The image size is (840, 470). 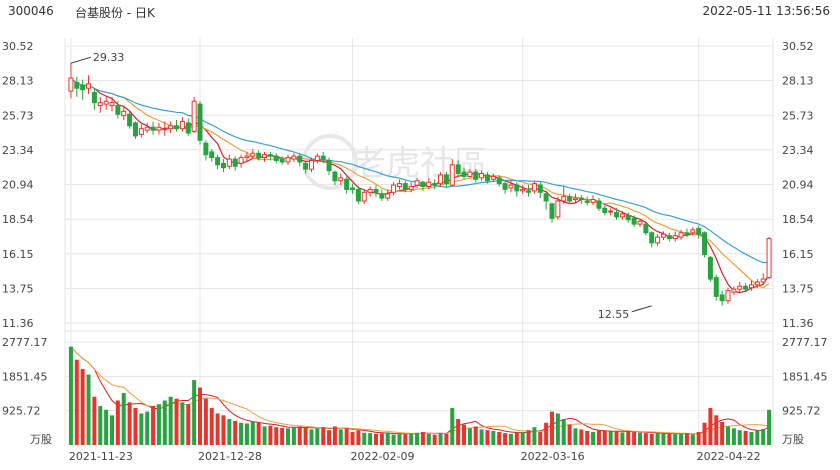 What do you see at coordinates (18, 185) in the screenshot?
I see `price-tick-left: 20.94` at bounding box center [18, 185].